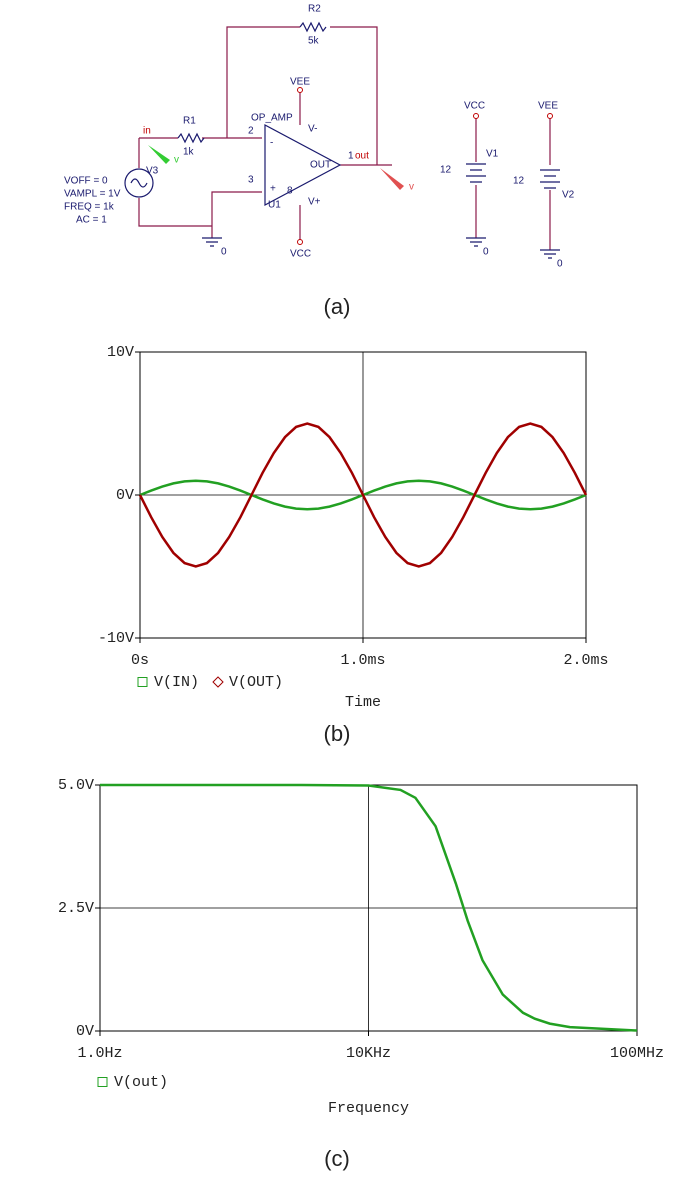  Describe the element at coordinates (492, 154) in the screenshot. I see `label: V1` at that location.